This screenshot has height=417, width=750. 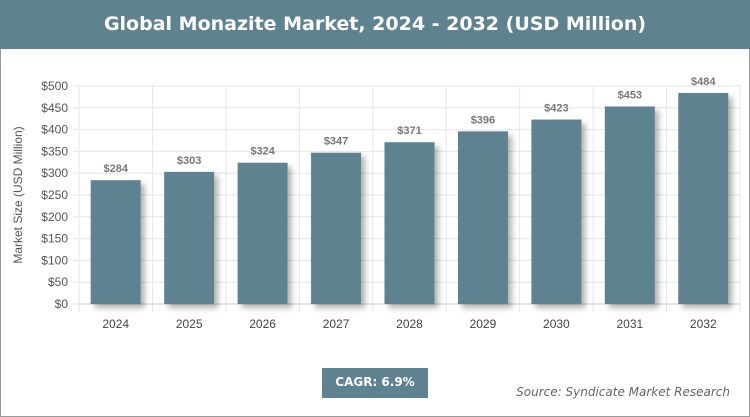 I want to click on bar-2028, so click(x=409, y=223).